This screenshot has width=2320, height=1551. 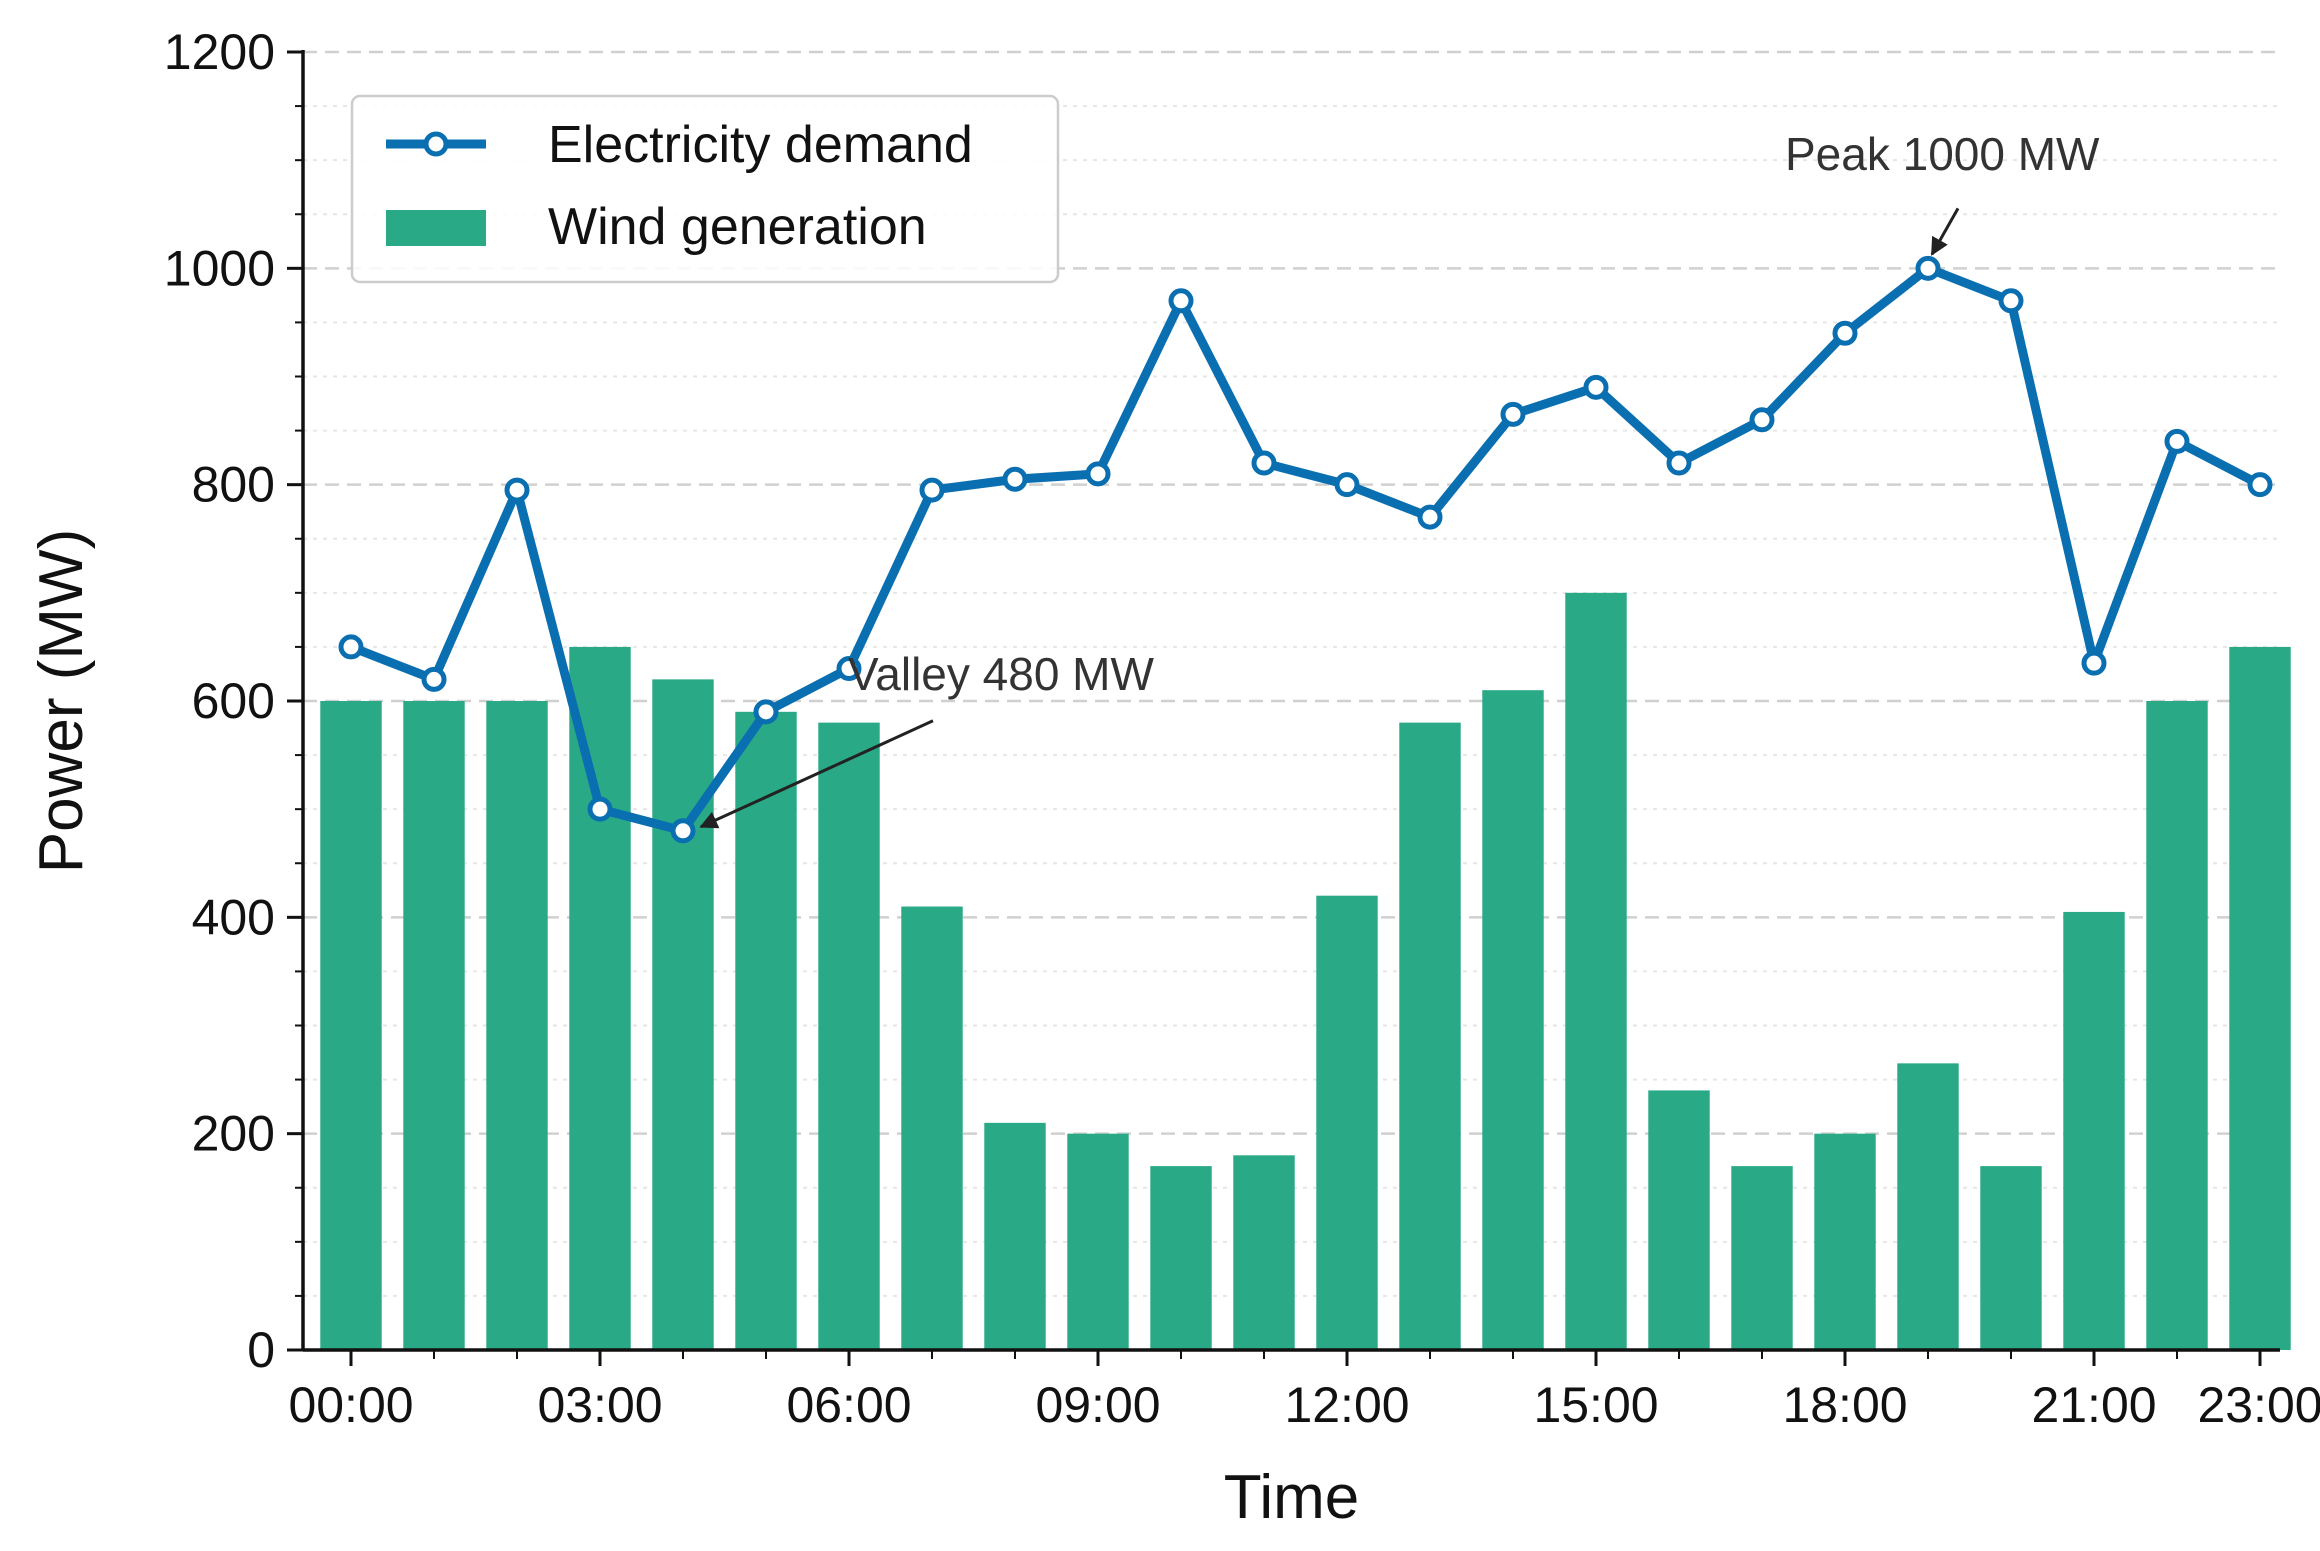 What do you see at coordinates (1844, 1405) in the screenshot?
I see `x-tick-label: 18:00` at bounding box center [1844, 1405].